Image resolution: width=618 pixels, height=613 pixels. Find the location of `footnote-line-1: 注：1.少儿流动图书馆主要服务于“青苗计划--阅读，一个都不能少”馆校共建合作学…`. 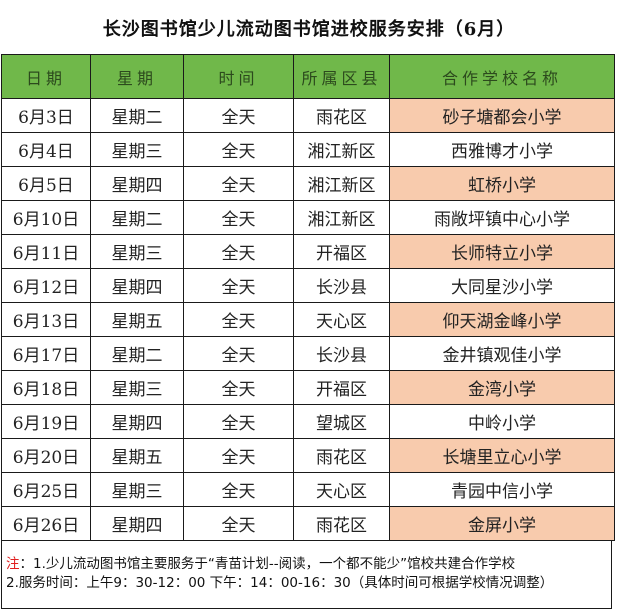

footnote-line-1: 注：1.少儿流动图书馆主要服务于“青苗计划--阅读，一个都不能少”馆校共建合作学… is located at coordinates (261, 564).